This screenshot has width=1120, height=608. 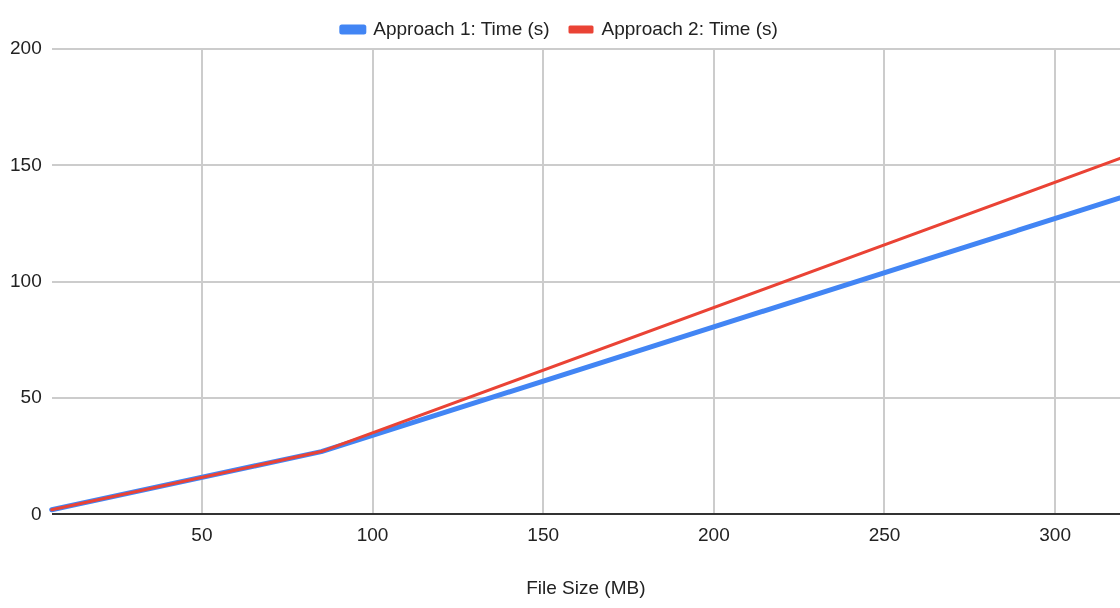 I want to click on x-tick-label: 100, so click(x=372, y=535).